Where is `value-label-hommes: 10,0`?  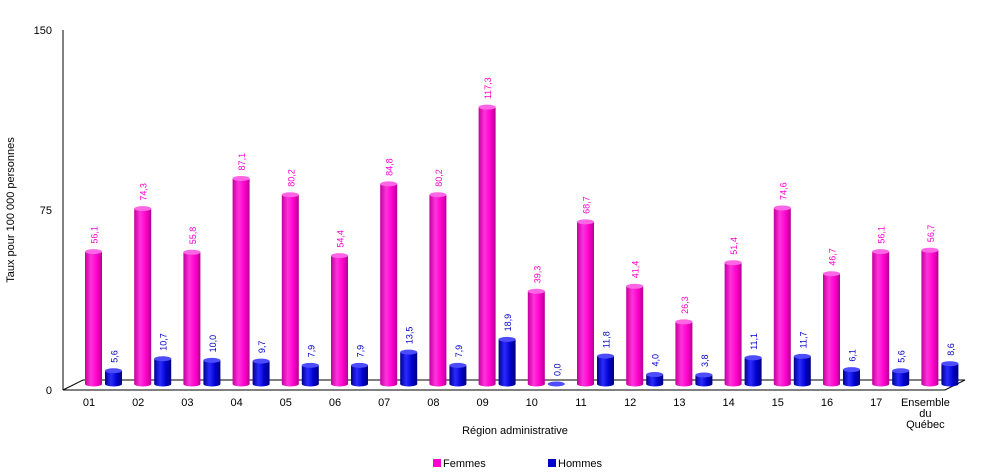
value-label-hommes: 10,0 is located at coordinates (213, 344).